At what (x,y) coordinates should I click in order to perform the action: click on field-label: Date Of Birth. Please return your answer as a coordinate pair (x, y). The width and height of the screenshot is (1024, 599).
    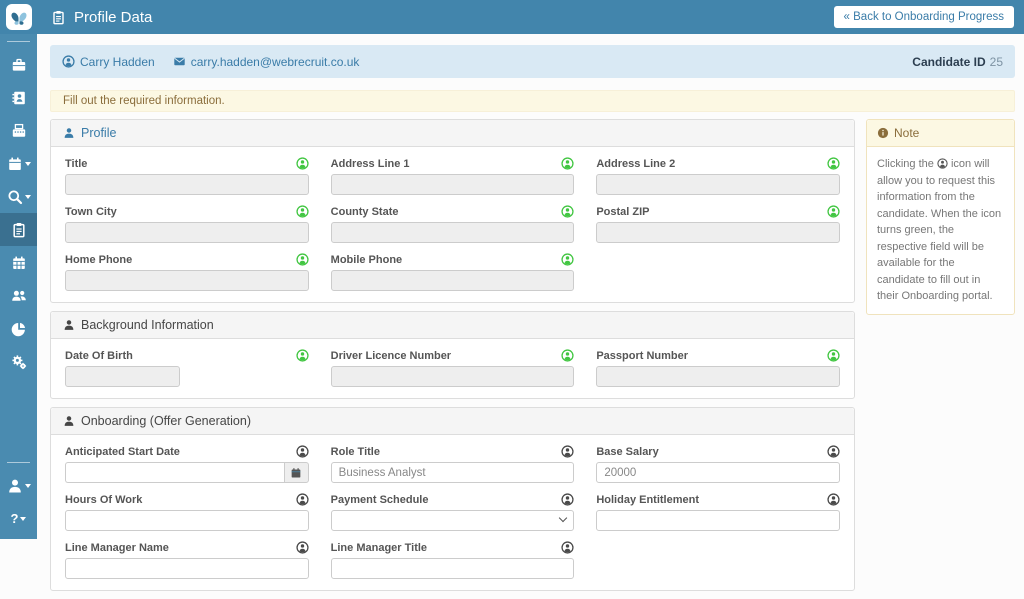
    Looking at the image, I should click on (99, 356).